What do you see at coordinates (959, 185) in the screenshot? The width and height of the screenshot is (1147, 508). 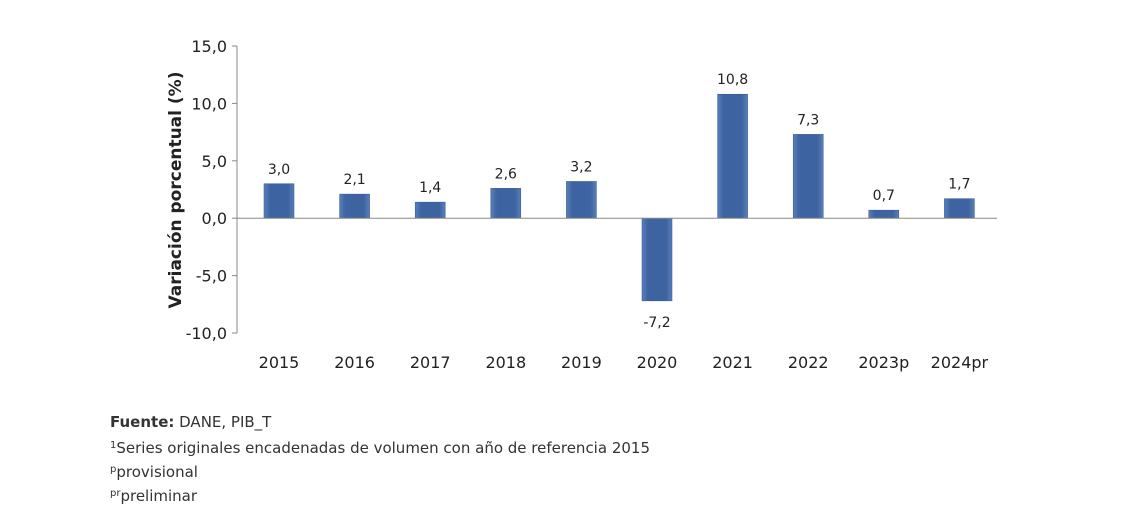 I see `data-label: 1,7` at bounding box center [959, 185].